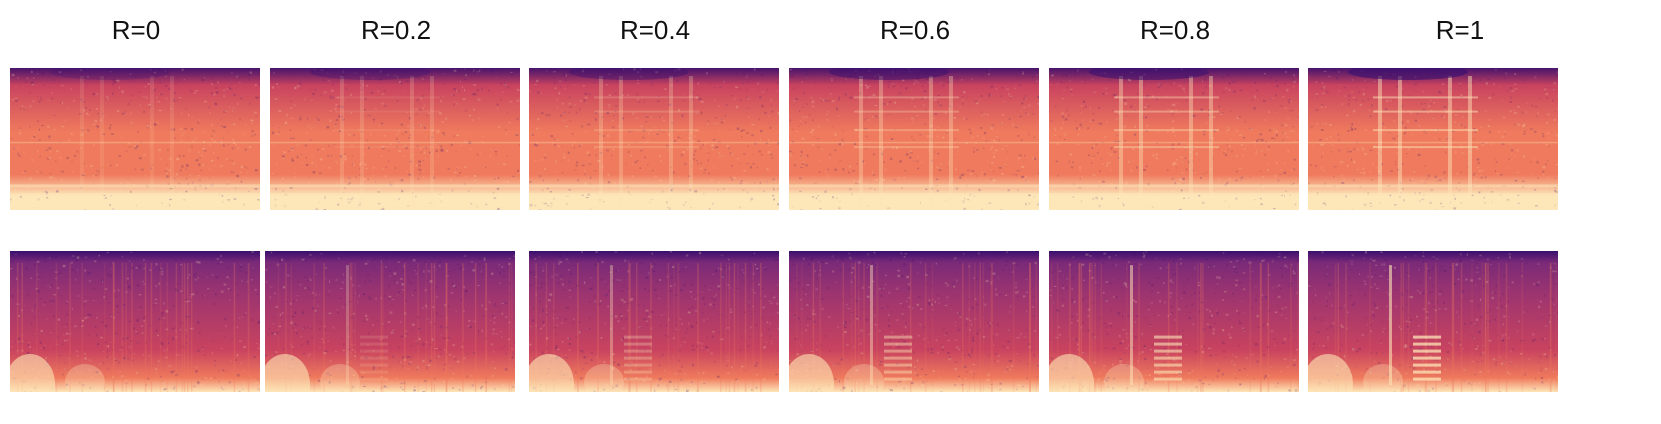 This screenshot has height=424, width=1661. What do you see at coordinates (915, 30) in the screenshot?
I see `column-label-r06: R=0.6` at bounding box center [915, 30].